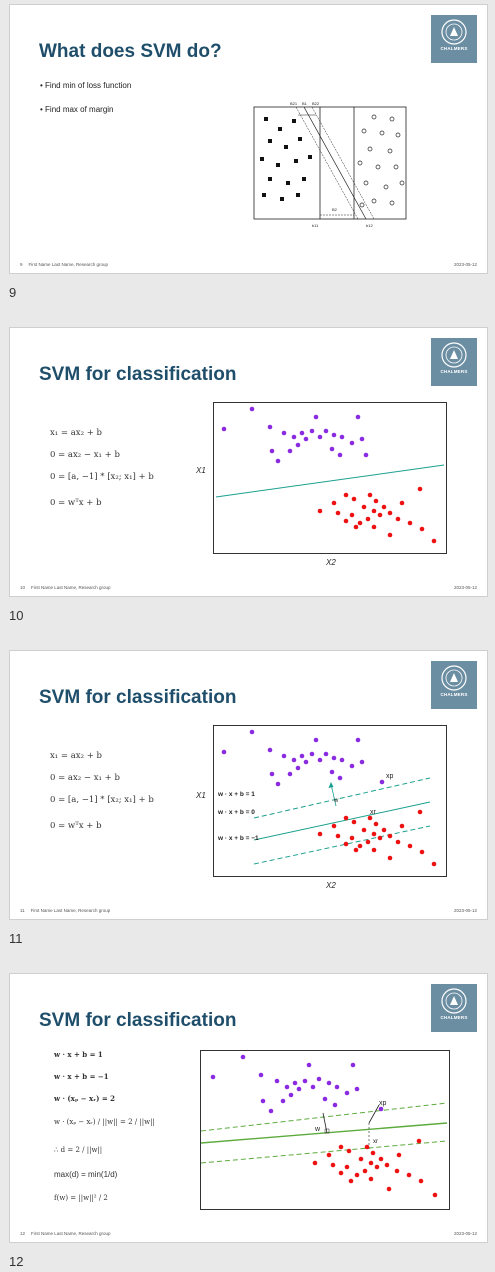  What do you see at coordinates (81, 1076) in the screenshot?
I see `equation: w · x + b = −1` at bounding box center [81, 1076].